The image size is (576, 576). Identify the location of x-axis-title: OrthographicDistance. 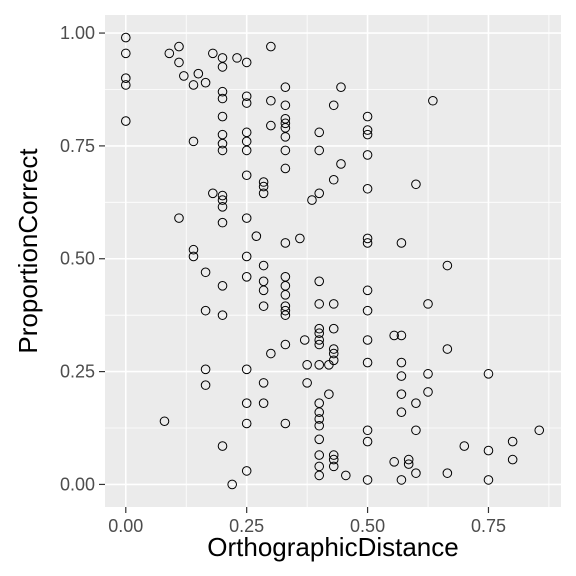
(332, 547).